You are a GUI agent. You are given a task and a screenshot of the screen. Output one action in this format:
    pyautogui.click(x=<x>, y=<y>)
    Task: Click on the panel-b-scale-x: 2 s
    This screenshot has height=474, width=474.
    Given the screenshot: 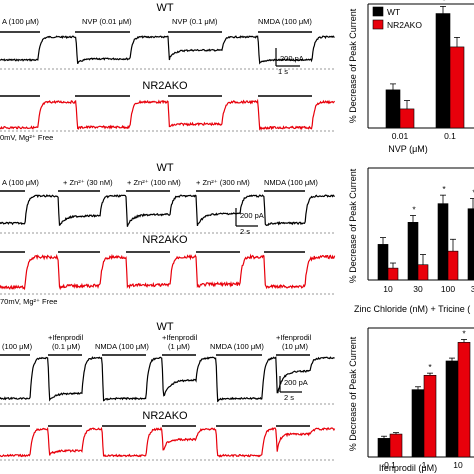 What is the action you would take?
    pyautogui.click(x=245, y=231)
    